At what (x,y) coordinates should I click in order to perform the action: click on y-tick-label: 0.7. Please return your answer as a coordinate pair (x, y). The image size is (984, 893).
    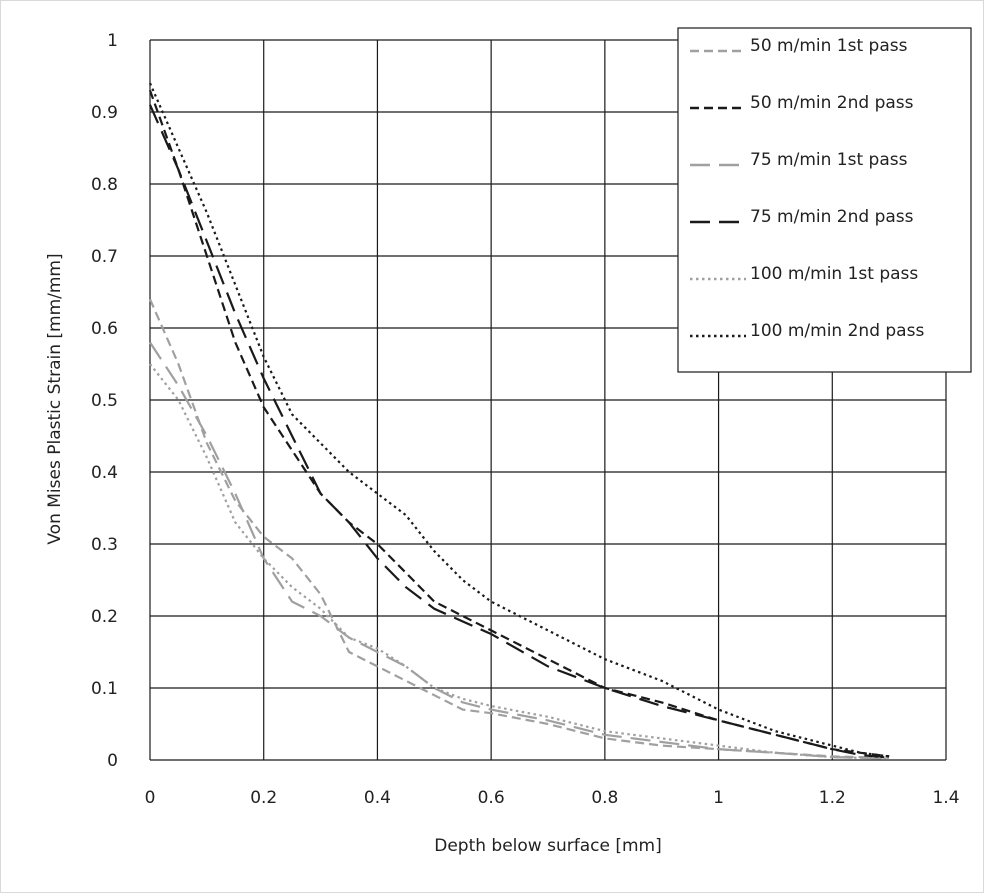
    Looking at the image, I should click on (104, 257).